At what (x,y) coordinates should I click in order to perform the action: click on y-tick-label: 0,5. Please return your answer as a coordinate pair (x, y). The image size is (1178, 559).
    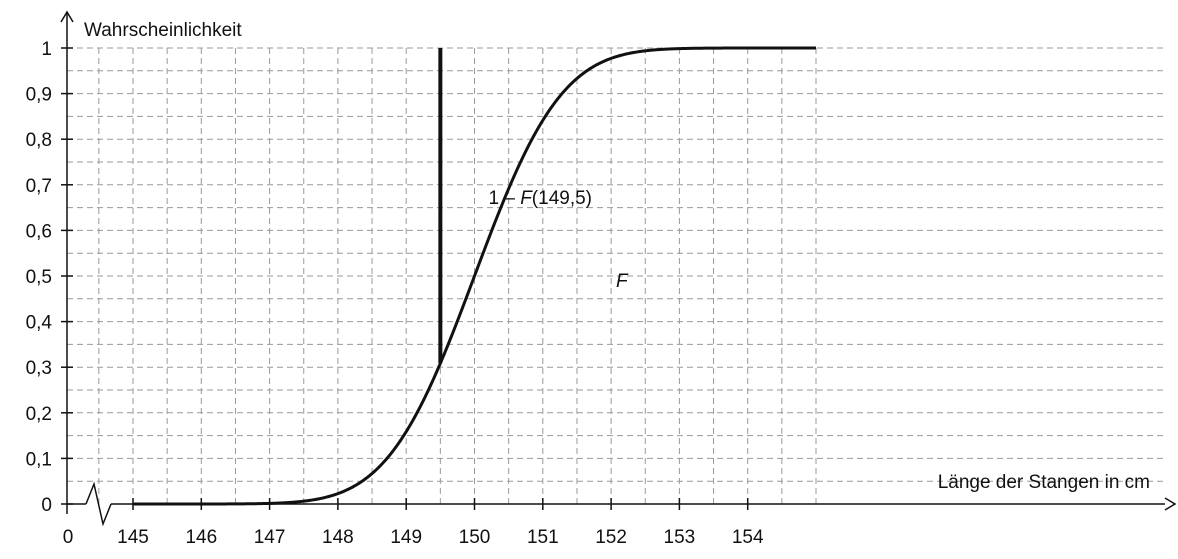
    Looking at the image, I should click on (39, 277).